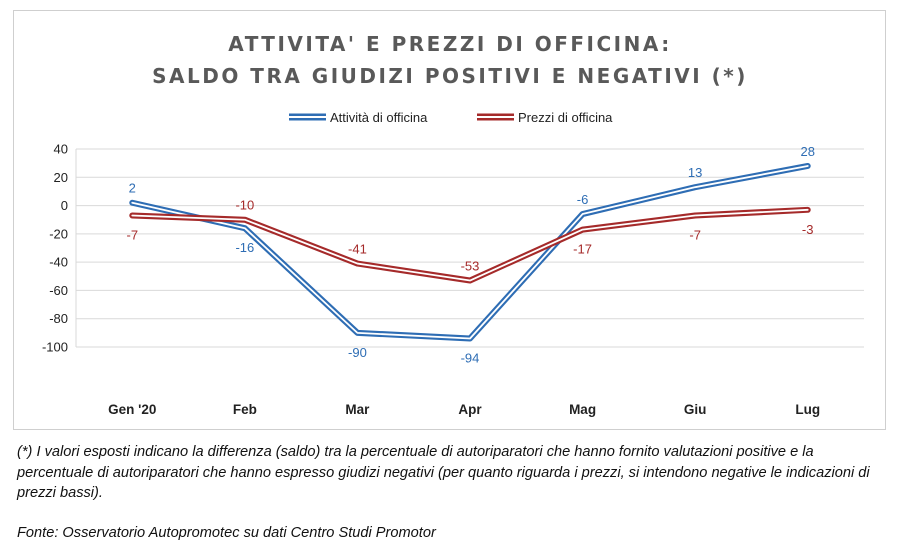  Describe the element at coordinates (61, 149) in the screenshot. I see `y-tick-label: 40` at that location.